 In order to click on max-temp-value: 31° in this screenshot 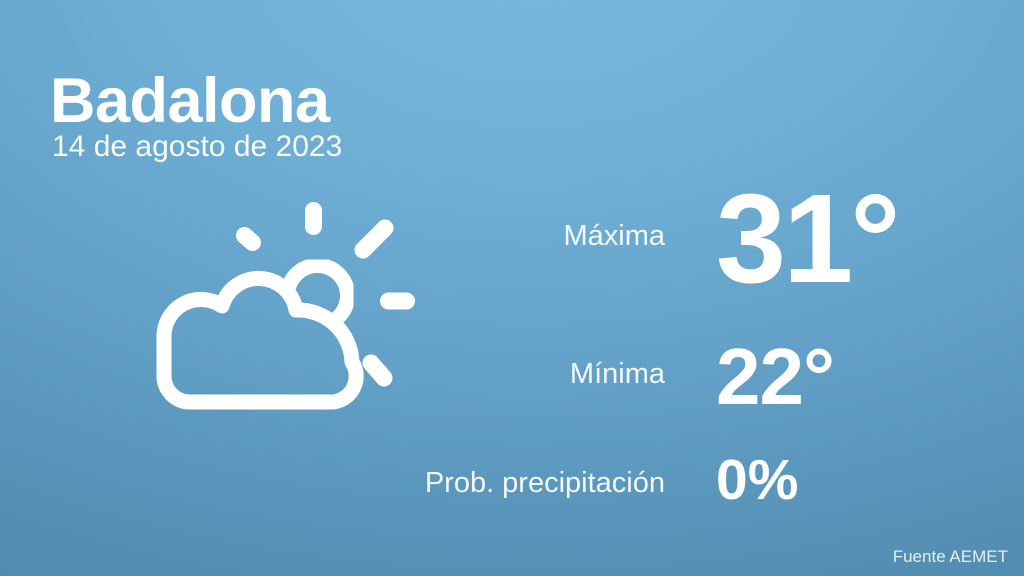, I will do `click(808, 238)`.